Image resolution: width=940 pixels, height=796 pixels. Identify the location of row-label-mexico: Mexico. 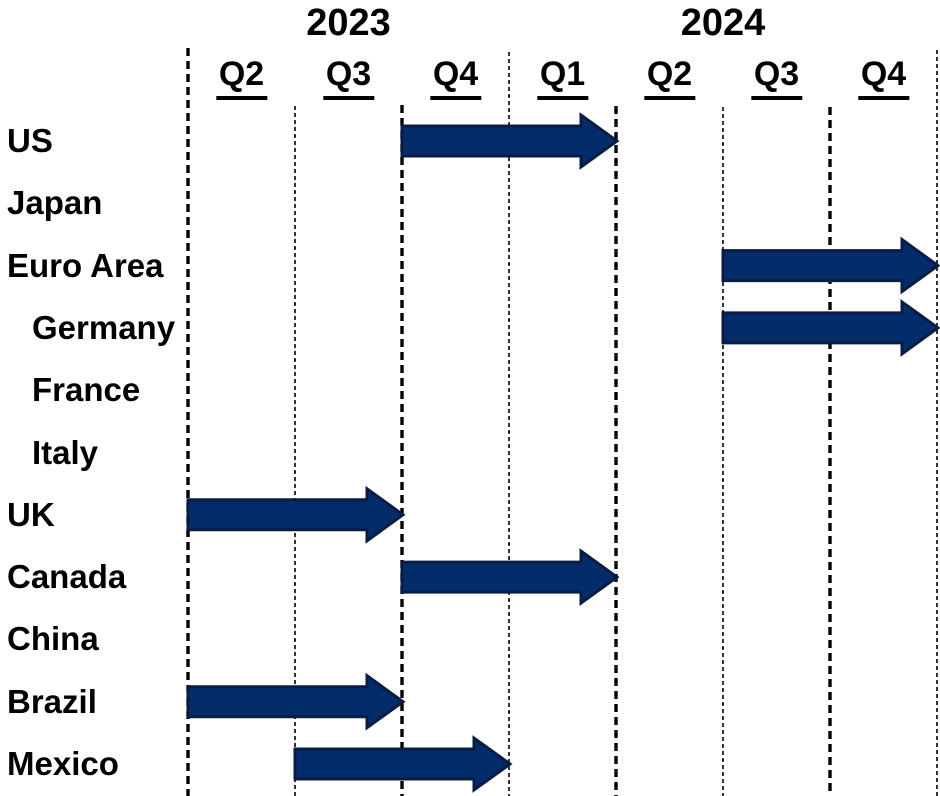
(63, 763).